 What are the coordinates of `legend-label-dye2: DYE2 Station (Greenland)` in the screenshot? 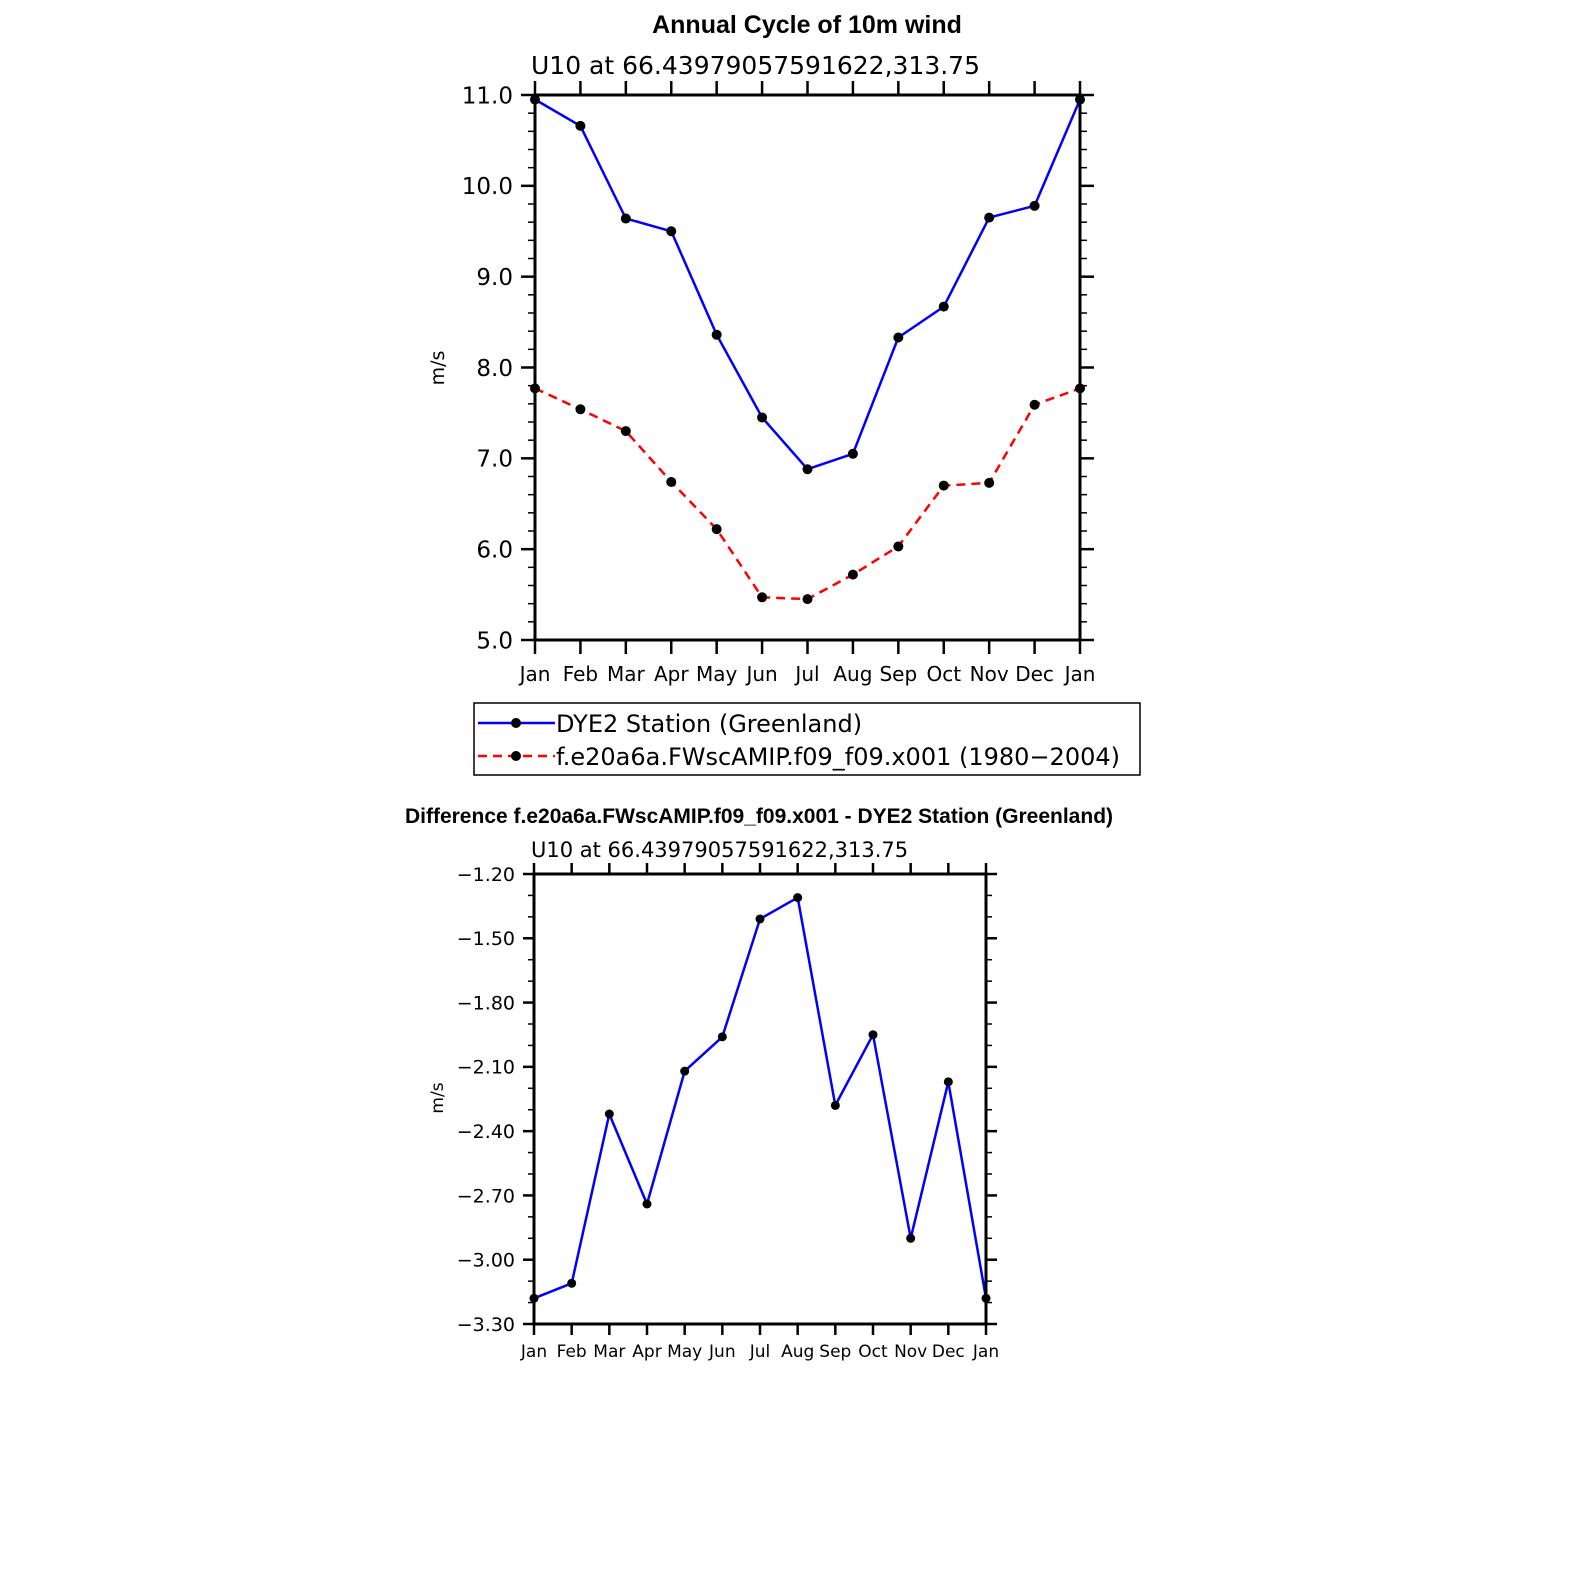 It's located at (709, 724).